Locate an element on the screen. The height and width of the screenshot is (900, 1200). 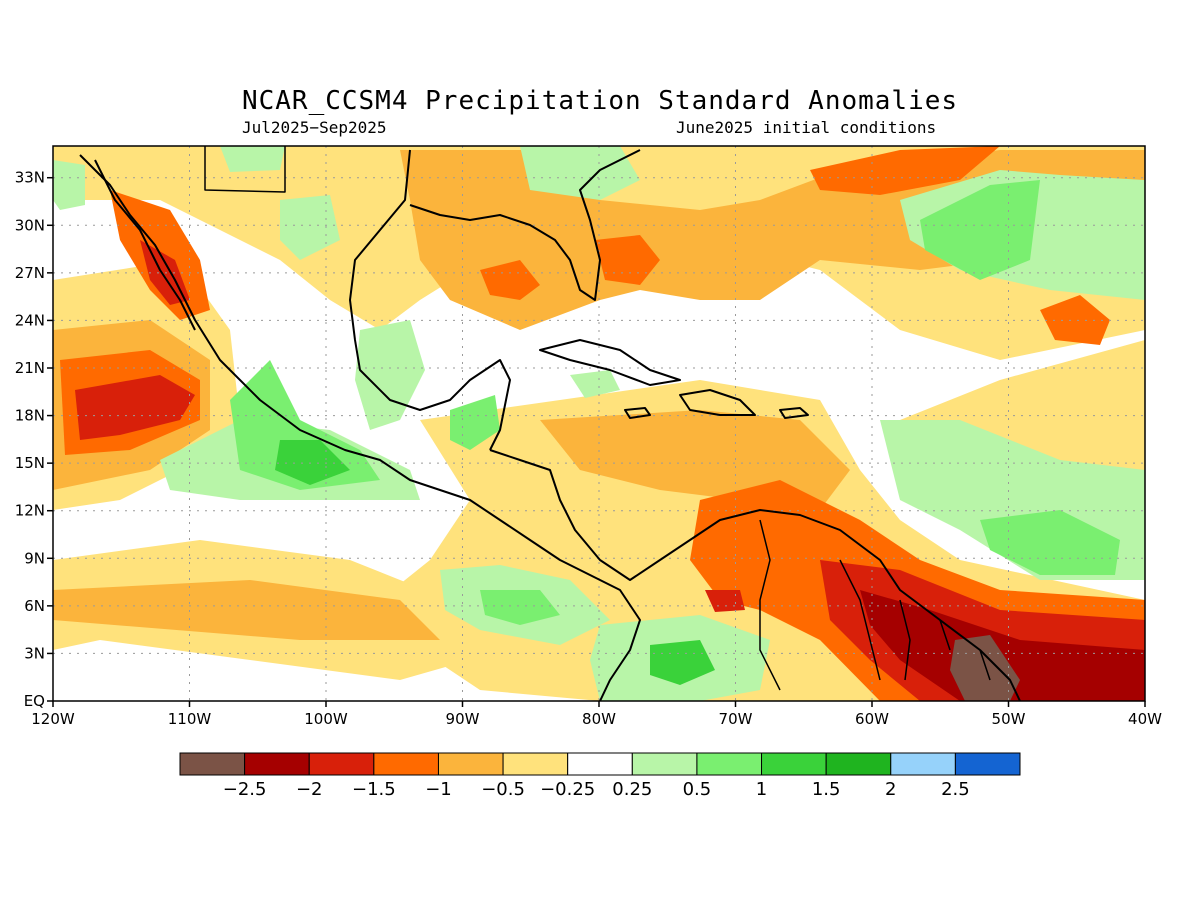
coast-hispaniola is located at coordinates (717, 402).